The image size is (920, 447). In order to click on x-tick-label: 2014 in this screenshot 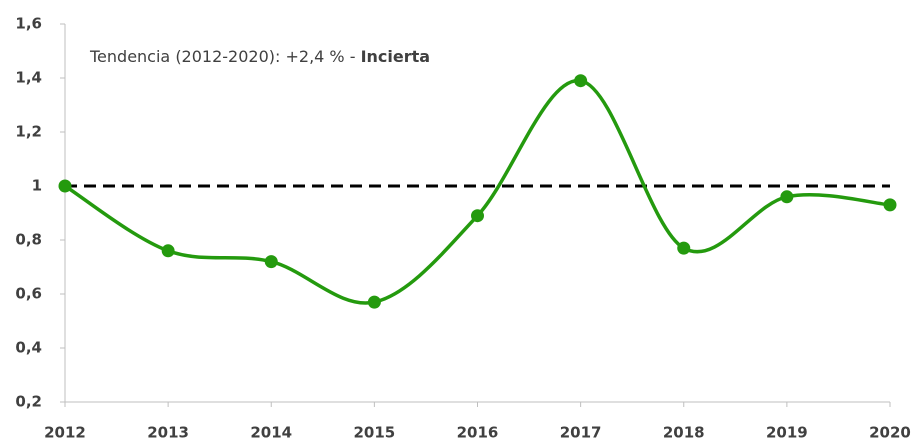, I will do `click(271, 433)`.